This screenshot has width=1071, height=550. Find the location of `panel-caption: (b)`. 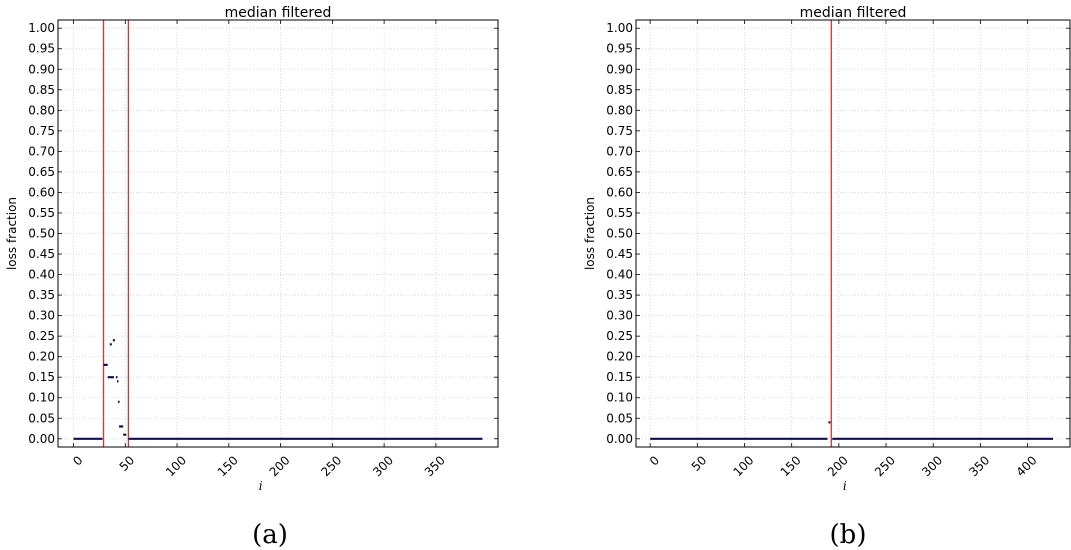

panel-caption: (b) is located at coordinates (848, 535).